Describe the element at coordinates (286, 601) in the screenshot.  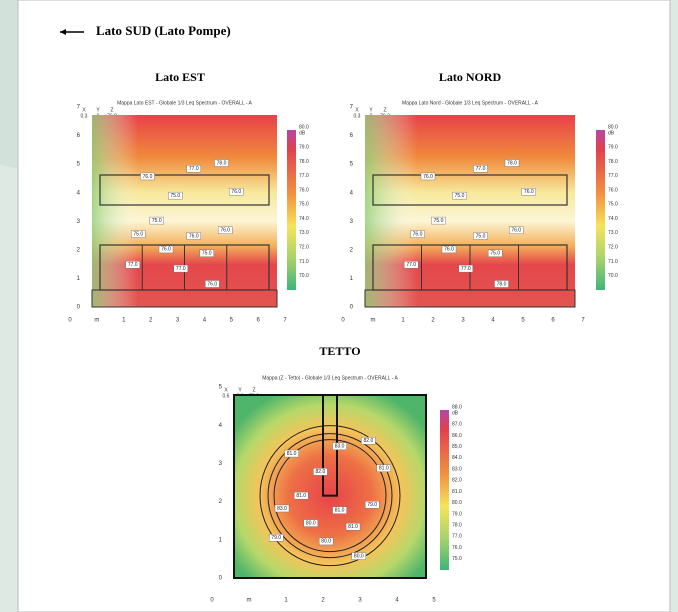
I see `x-tick-label: 1` at that location.